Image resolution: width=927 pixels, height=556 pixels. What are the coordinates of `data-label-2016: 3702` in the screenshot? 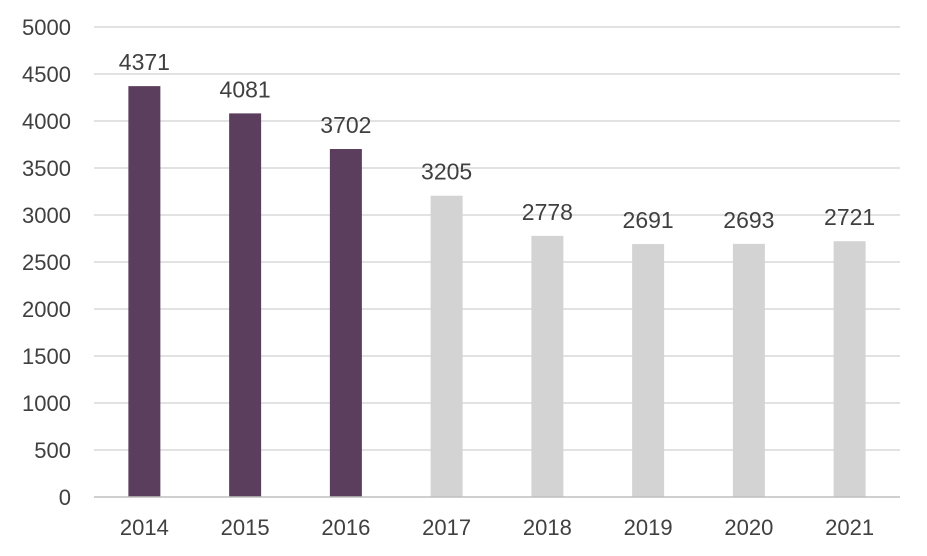 It's located at (345, 125).